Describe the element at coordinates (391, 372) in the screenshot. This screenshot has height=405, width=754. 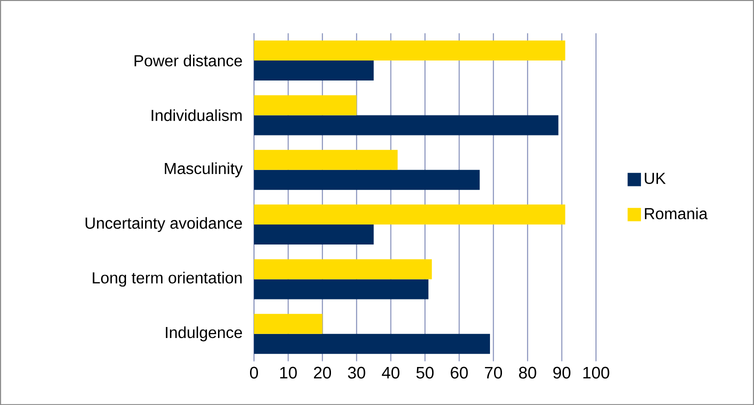
I see `x-tick-label: 40` at that location.